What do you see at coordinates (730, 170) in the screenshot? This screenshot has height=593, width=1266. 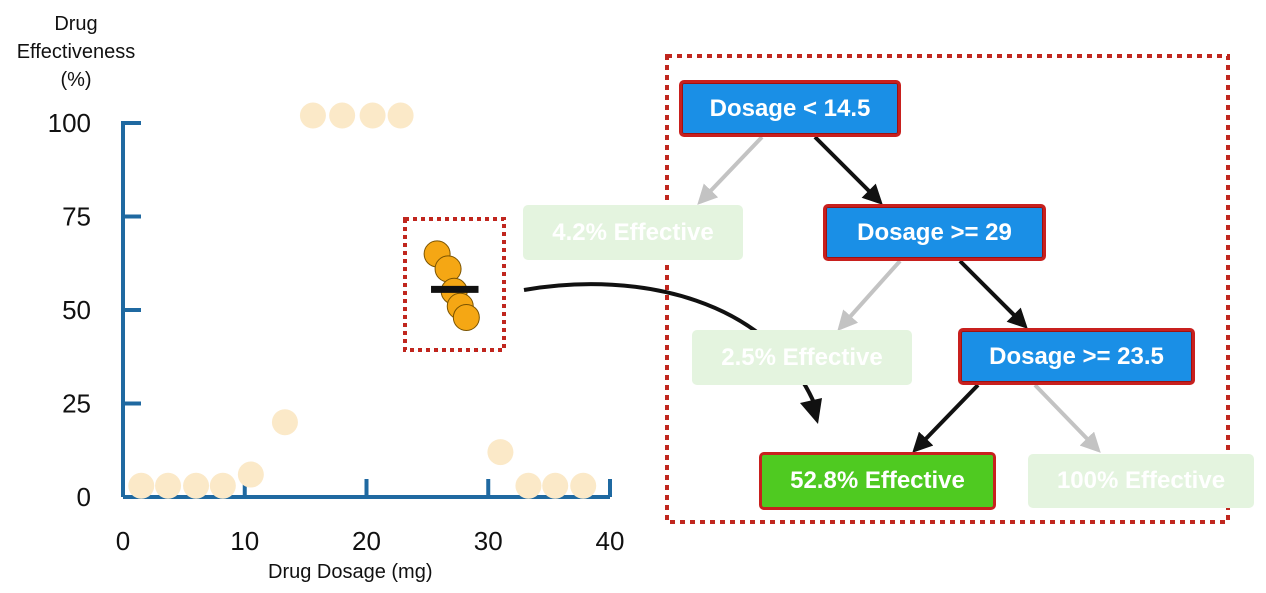 I see `edge-root-to-leaf-a` at bounding box center [730, 170].